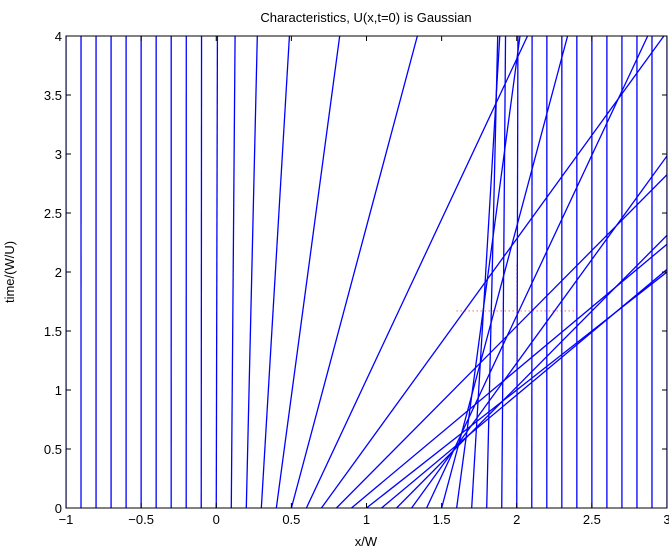  I want to click on y-tick-label: 2, so click(58, 272).